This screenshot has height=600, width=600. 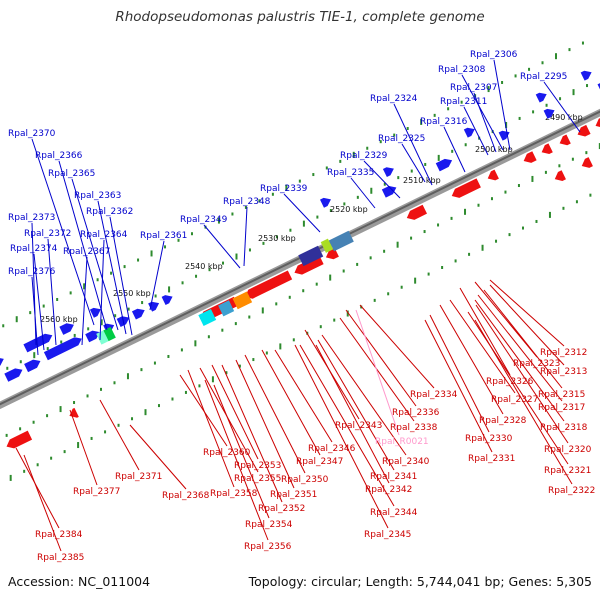 What do you see at coordinates (494, 55) in the screenshot?
I see `gene-label-forward: Rpal_2306` at bounding box center [494, 55].